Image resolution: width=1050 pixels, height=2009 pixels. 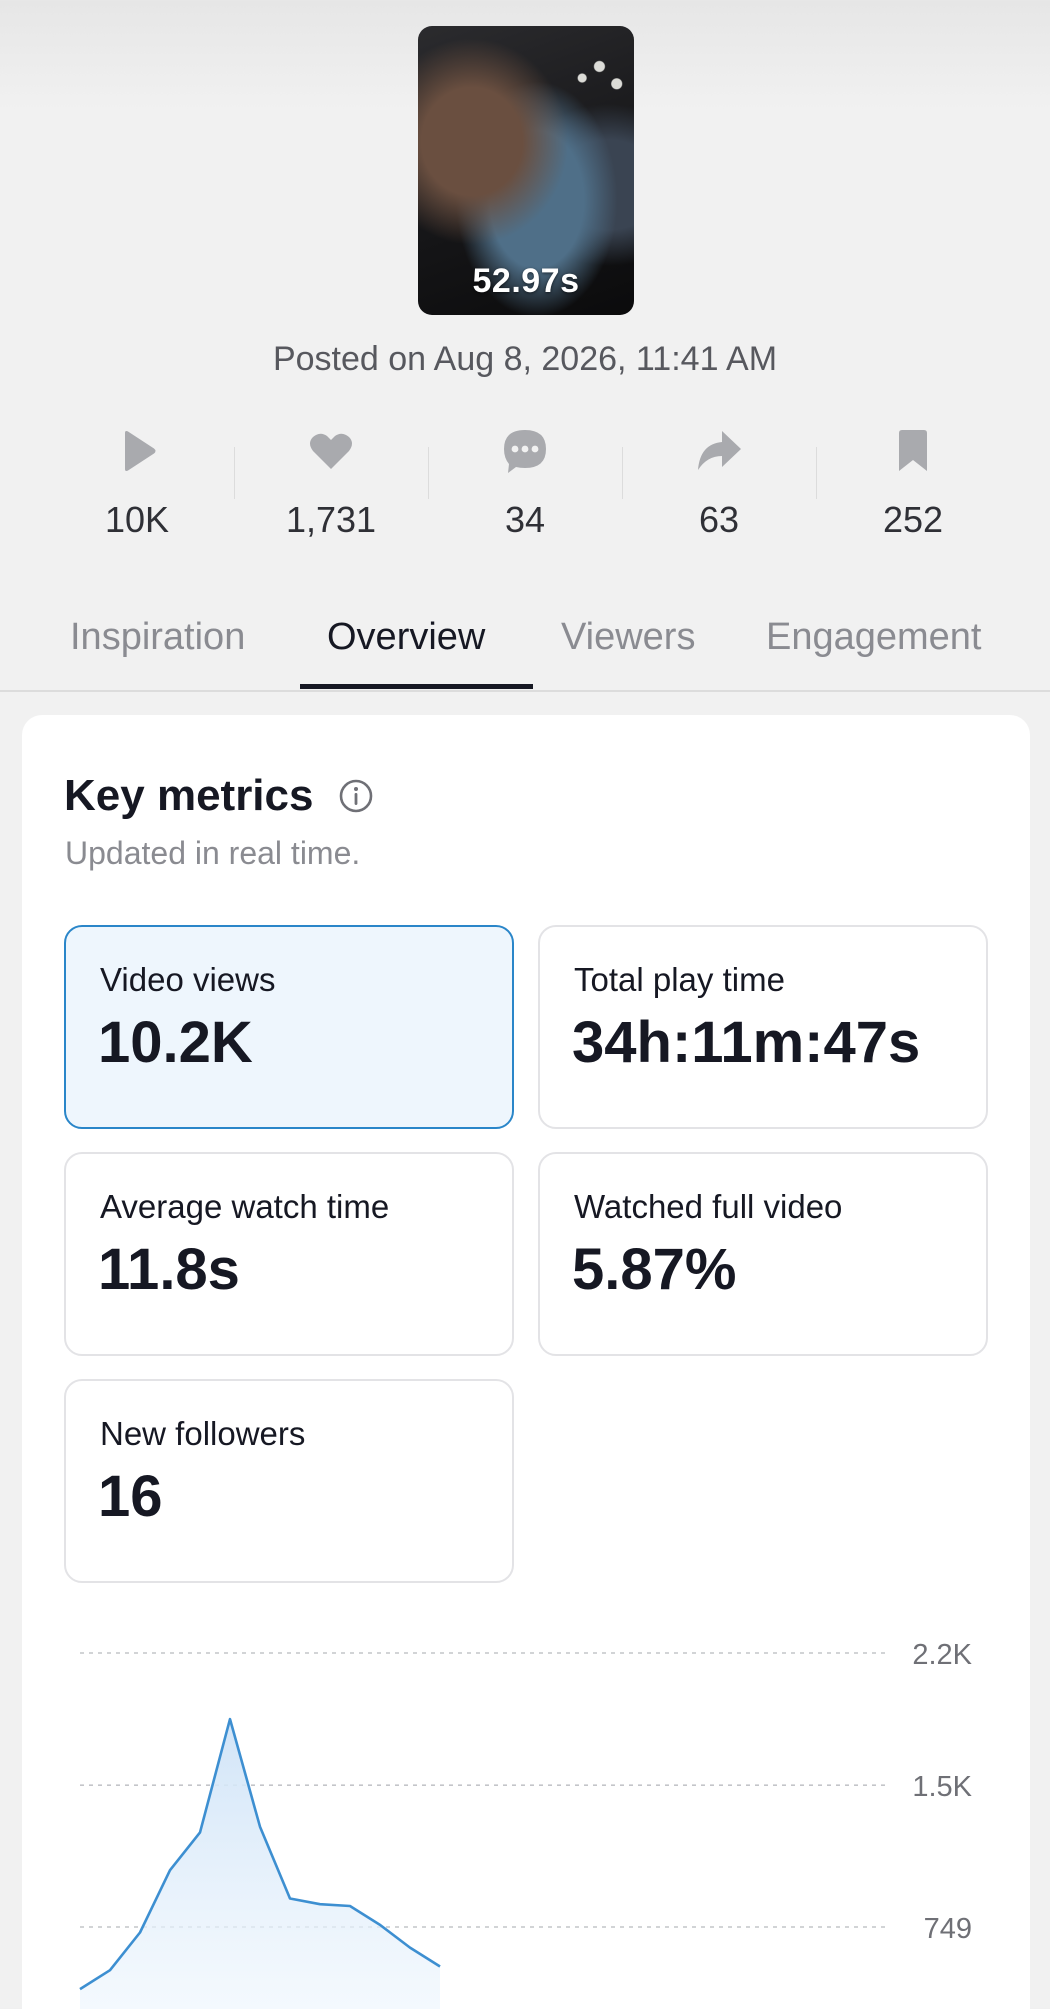 What do you see at coordinates (526, 170) in the screenshot?
I see `video-thumbnail: 52.97s` at bounding box center [526, 170].